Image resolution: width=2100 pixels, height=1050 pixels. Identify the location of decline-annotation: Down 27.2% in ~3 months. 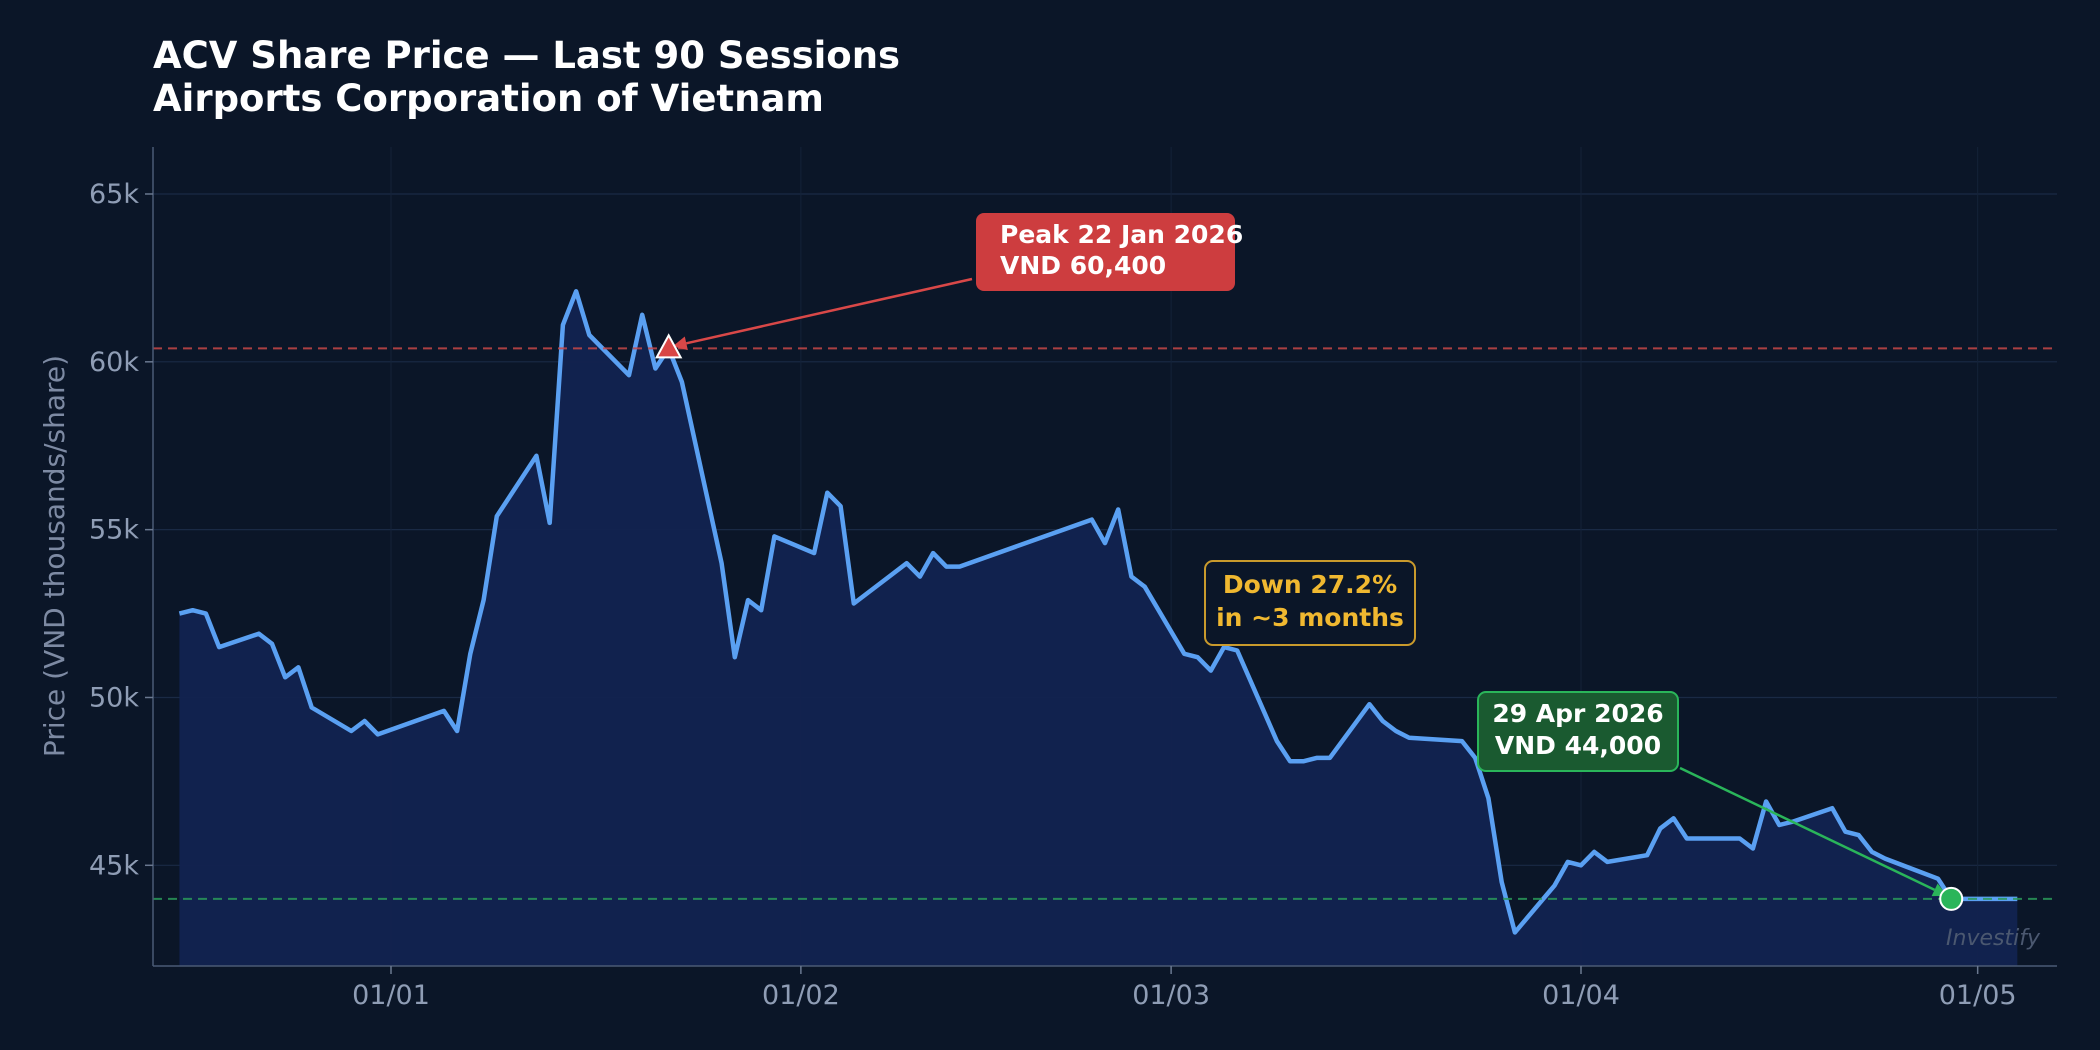
(1310, 603).